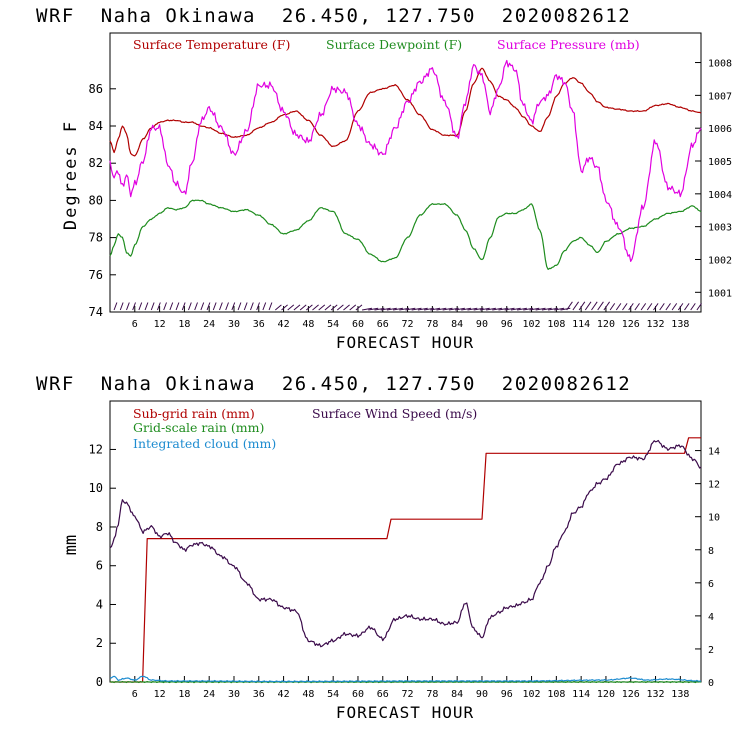 The width and height of the screenshot is (740, 740). I want to click on chart2-xtick-label: 132, so click(656, 694).